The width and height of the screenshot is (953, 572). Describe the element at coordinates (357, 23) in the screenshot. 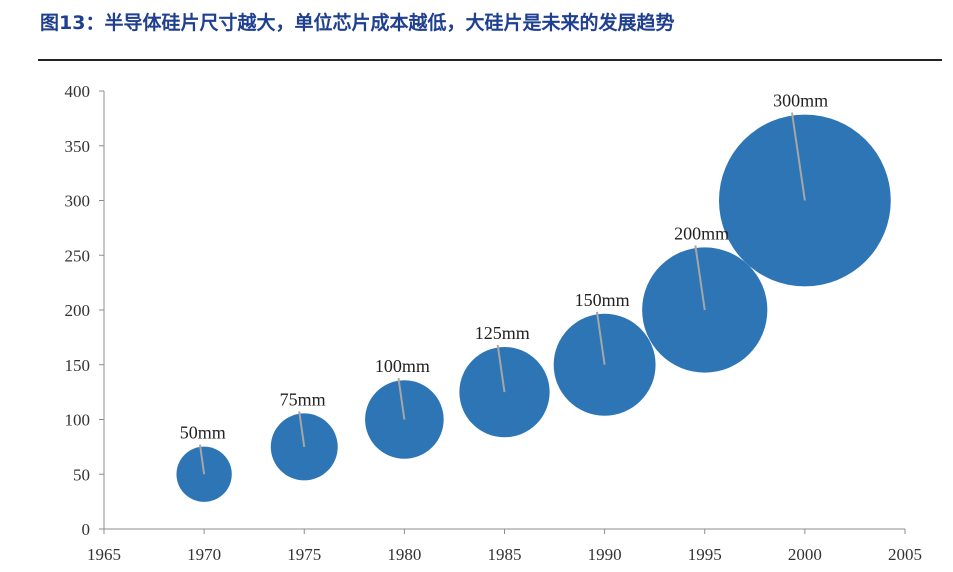

I see `figure-title: 图13：半导体硅片尺寸越大，单位芯片成本越低，大硅片是未来的发展趋势` at that location.